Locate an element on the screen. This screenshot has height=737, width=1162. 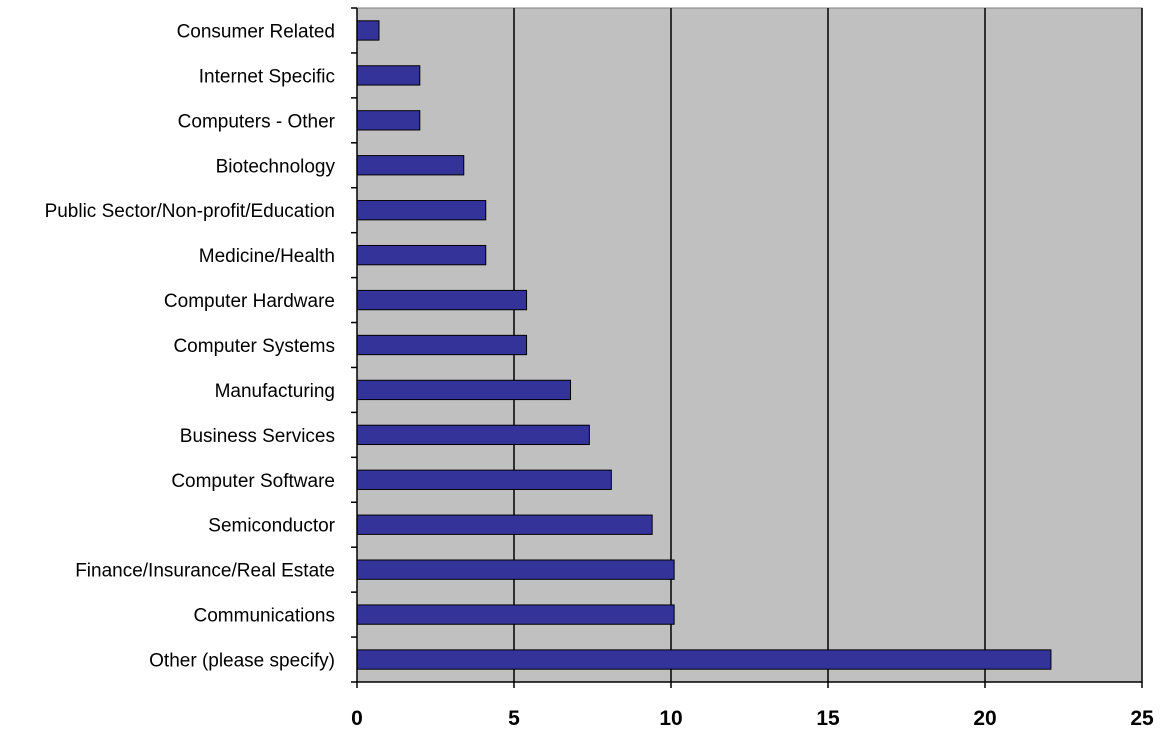
x-tick-label: 15 is located at coordinates (828, 718).